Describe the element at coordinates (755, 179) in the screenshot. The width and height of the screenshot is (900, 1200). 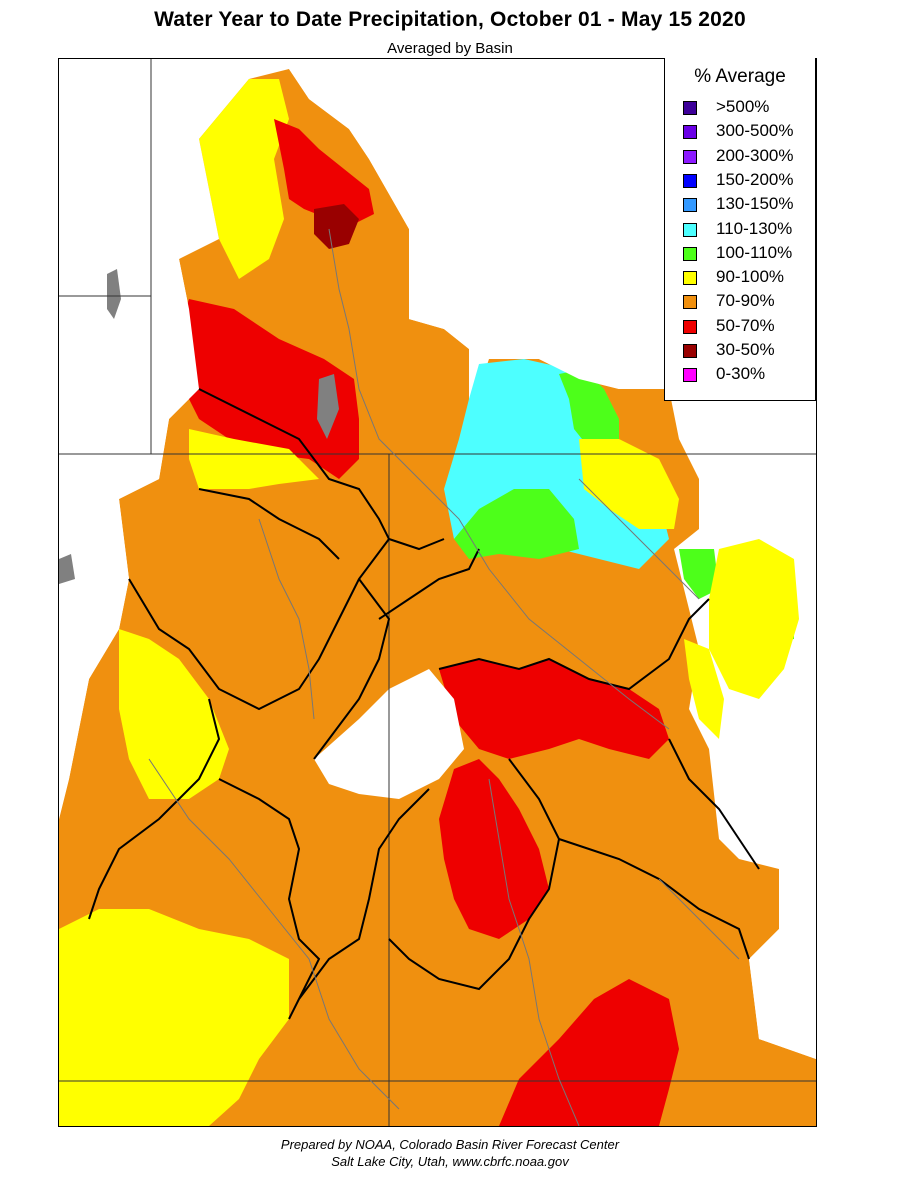
I see `legend-label: 150-200%` at that location.